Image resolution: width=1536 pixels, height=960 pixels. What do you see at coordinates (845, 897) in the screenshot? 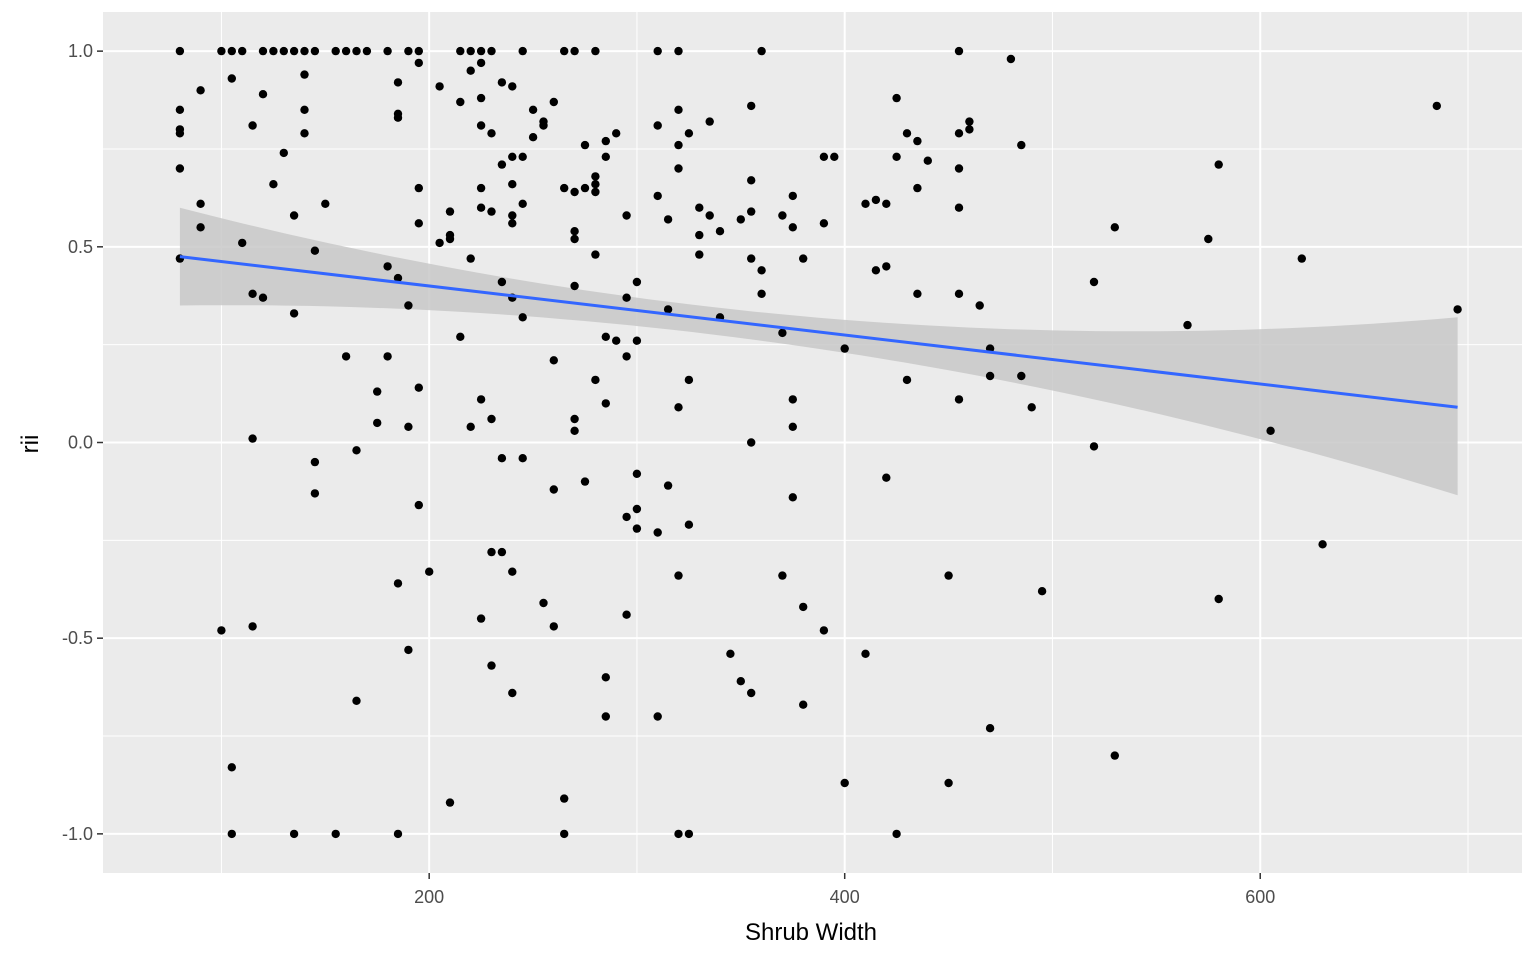
I see `x-tick-label: 400` at bounding box center [845, 897].